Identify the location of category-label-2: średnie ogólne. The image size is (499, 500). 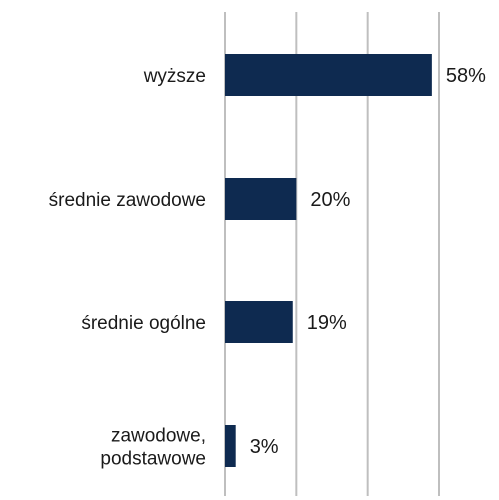
(143, 323).